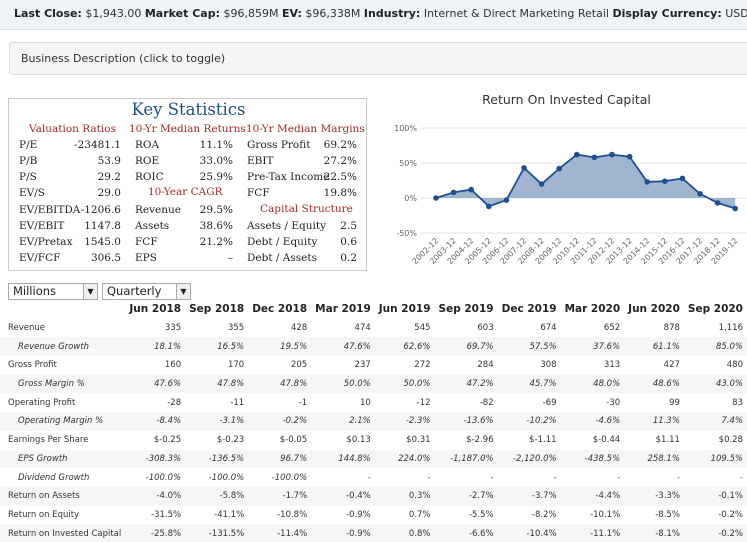 The image size is (747, 542). What do you see at coordinates (358, 514) in the screenshot?
I see `table-cell: -0.9%` at bounding box center [358, 514].